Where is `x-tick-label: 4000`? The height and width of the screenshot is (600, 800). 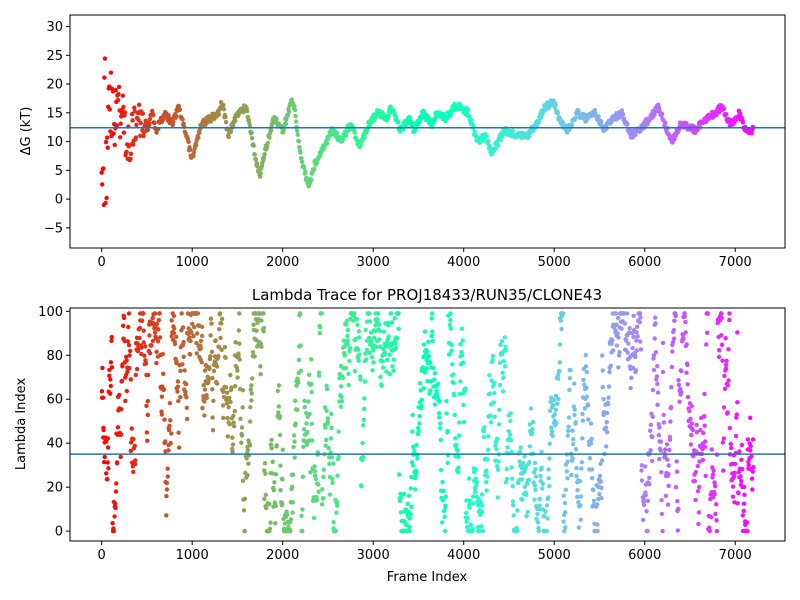
x-tick-label: 4000 is located at coordinates (463, 555).